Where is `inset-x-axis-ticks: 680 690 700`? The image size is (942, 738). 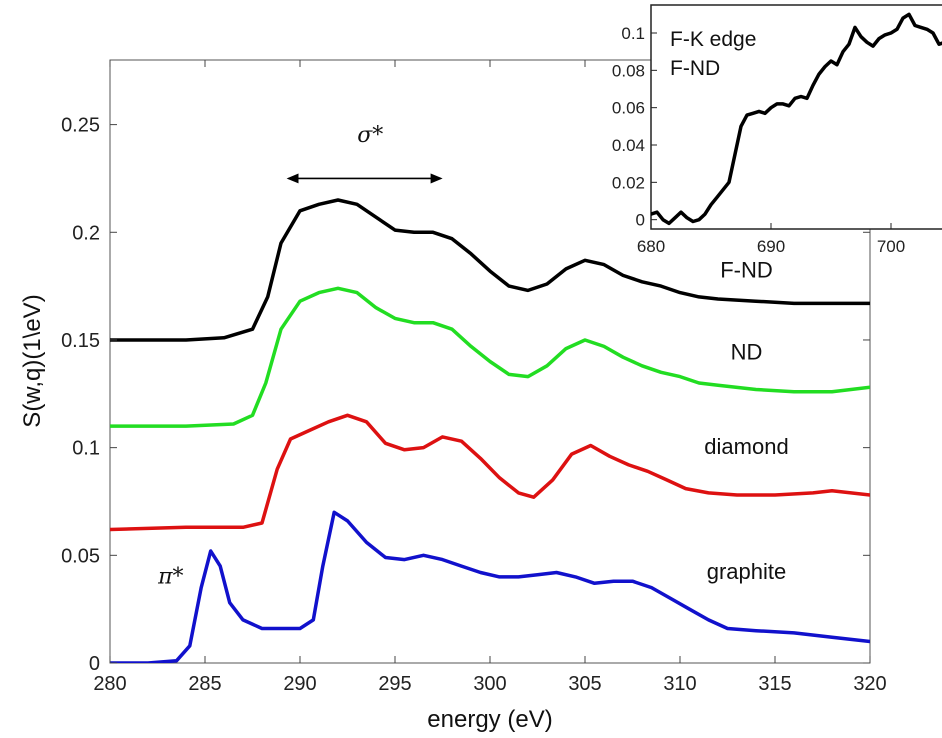
inset-x-axis-ticks: 680 690 700 is located at coordinates (771, 239).